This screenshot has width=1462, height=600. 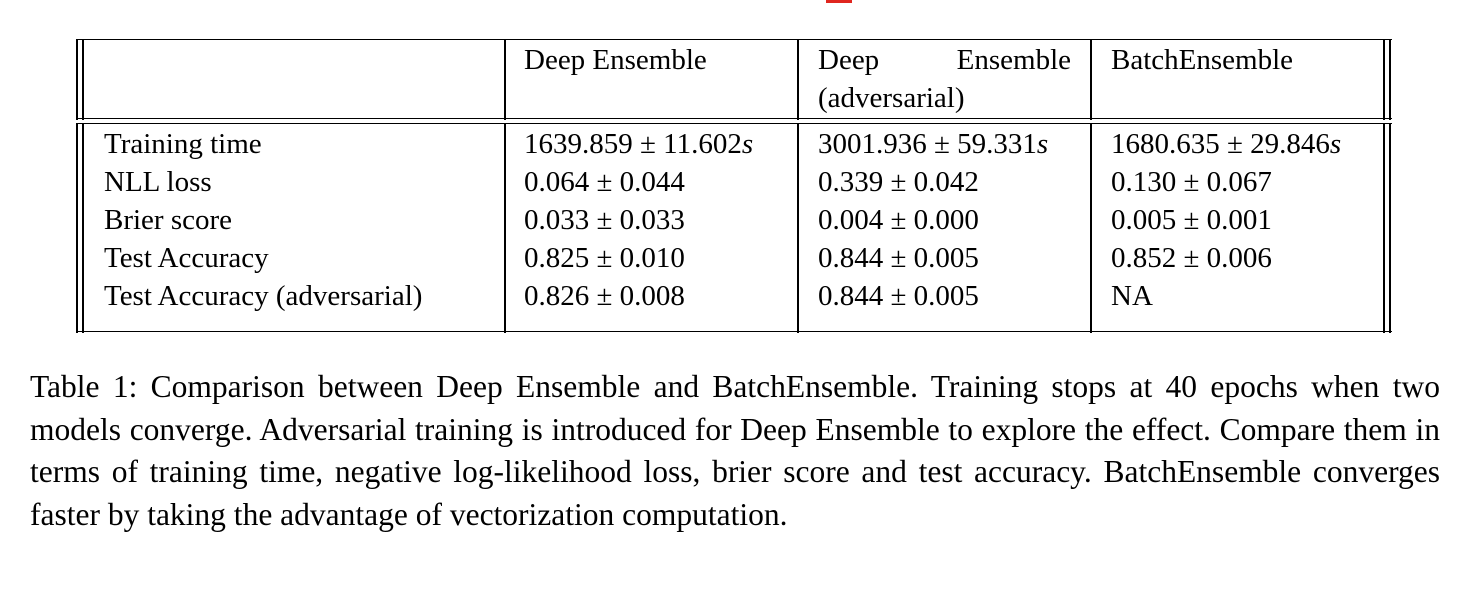 What do you see at coordinates (168, 220) in the screenshot?
I see `row-label: Brier score` at bounding box center [168, 220].